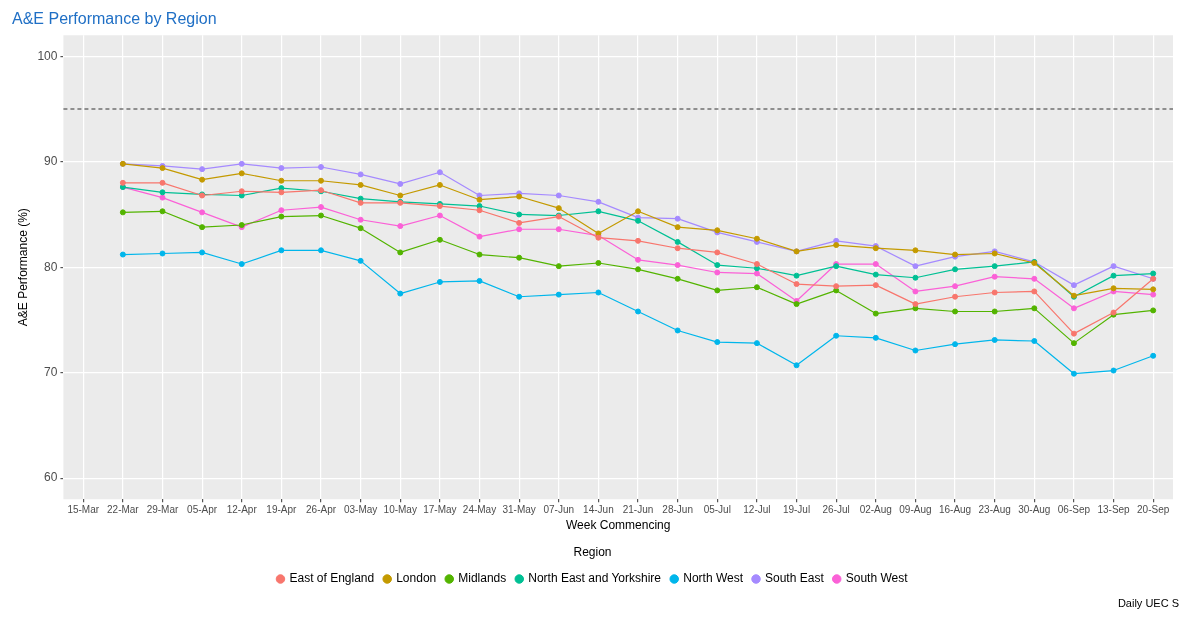 The image size is (1191, 621). I want to click on x-tick-label: 16-Aug, so click(955, 509).